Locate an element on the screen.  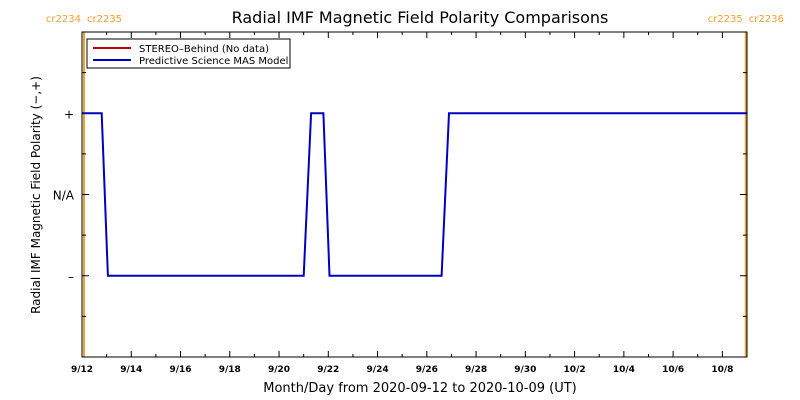
rotation-label-right: cr2235 is located at coordinates (104, 19).